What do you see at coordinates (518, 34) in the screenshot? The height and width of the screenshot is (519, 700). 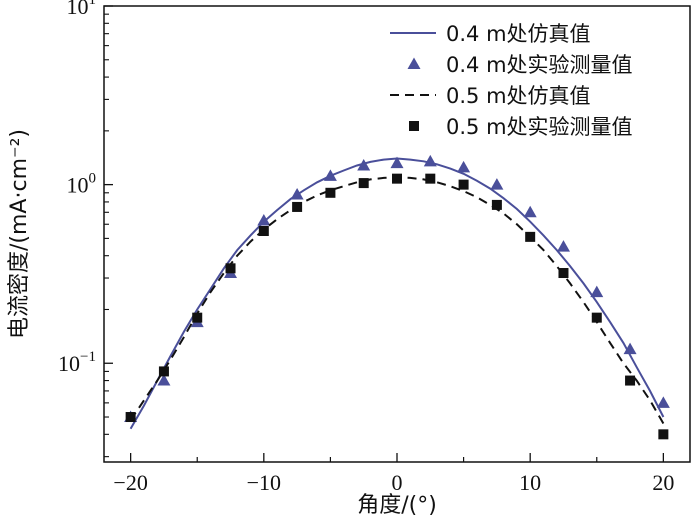 I see `legend-label: 0.4 m处仿真值` at bounding box center [518, 34].